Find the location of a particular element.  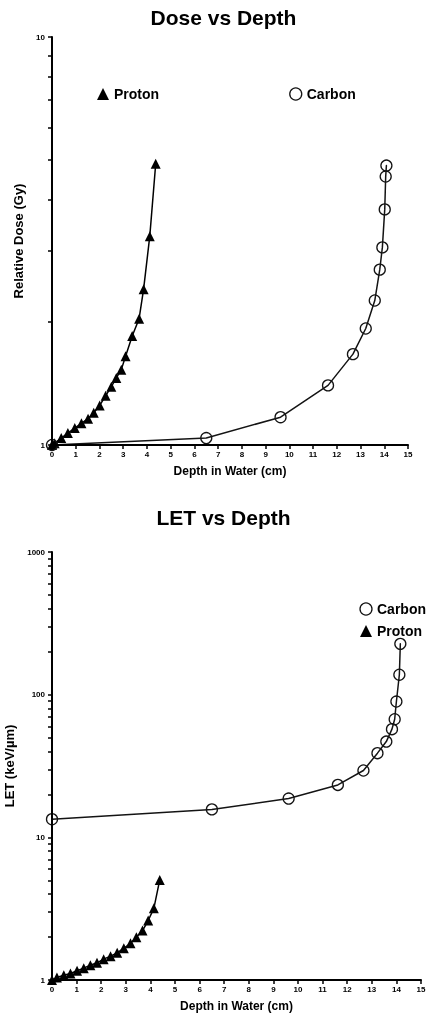

y-tick-label: 100 is located at coordinates (38, 695).